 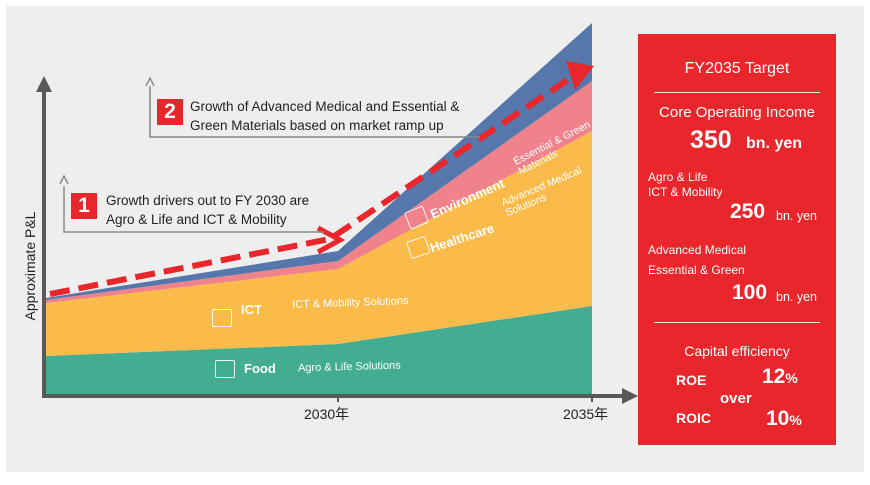 What do you see at coordinates (797, 216) in the screenshot?
I see `agro-unit: bn. yen` at bounding box center [797, 216].